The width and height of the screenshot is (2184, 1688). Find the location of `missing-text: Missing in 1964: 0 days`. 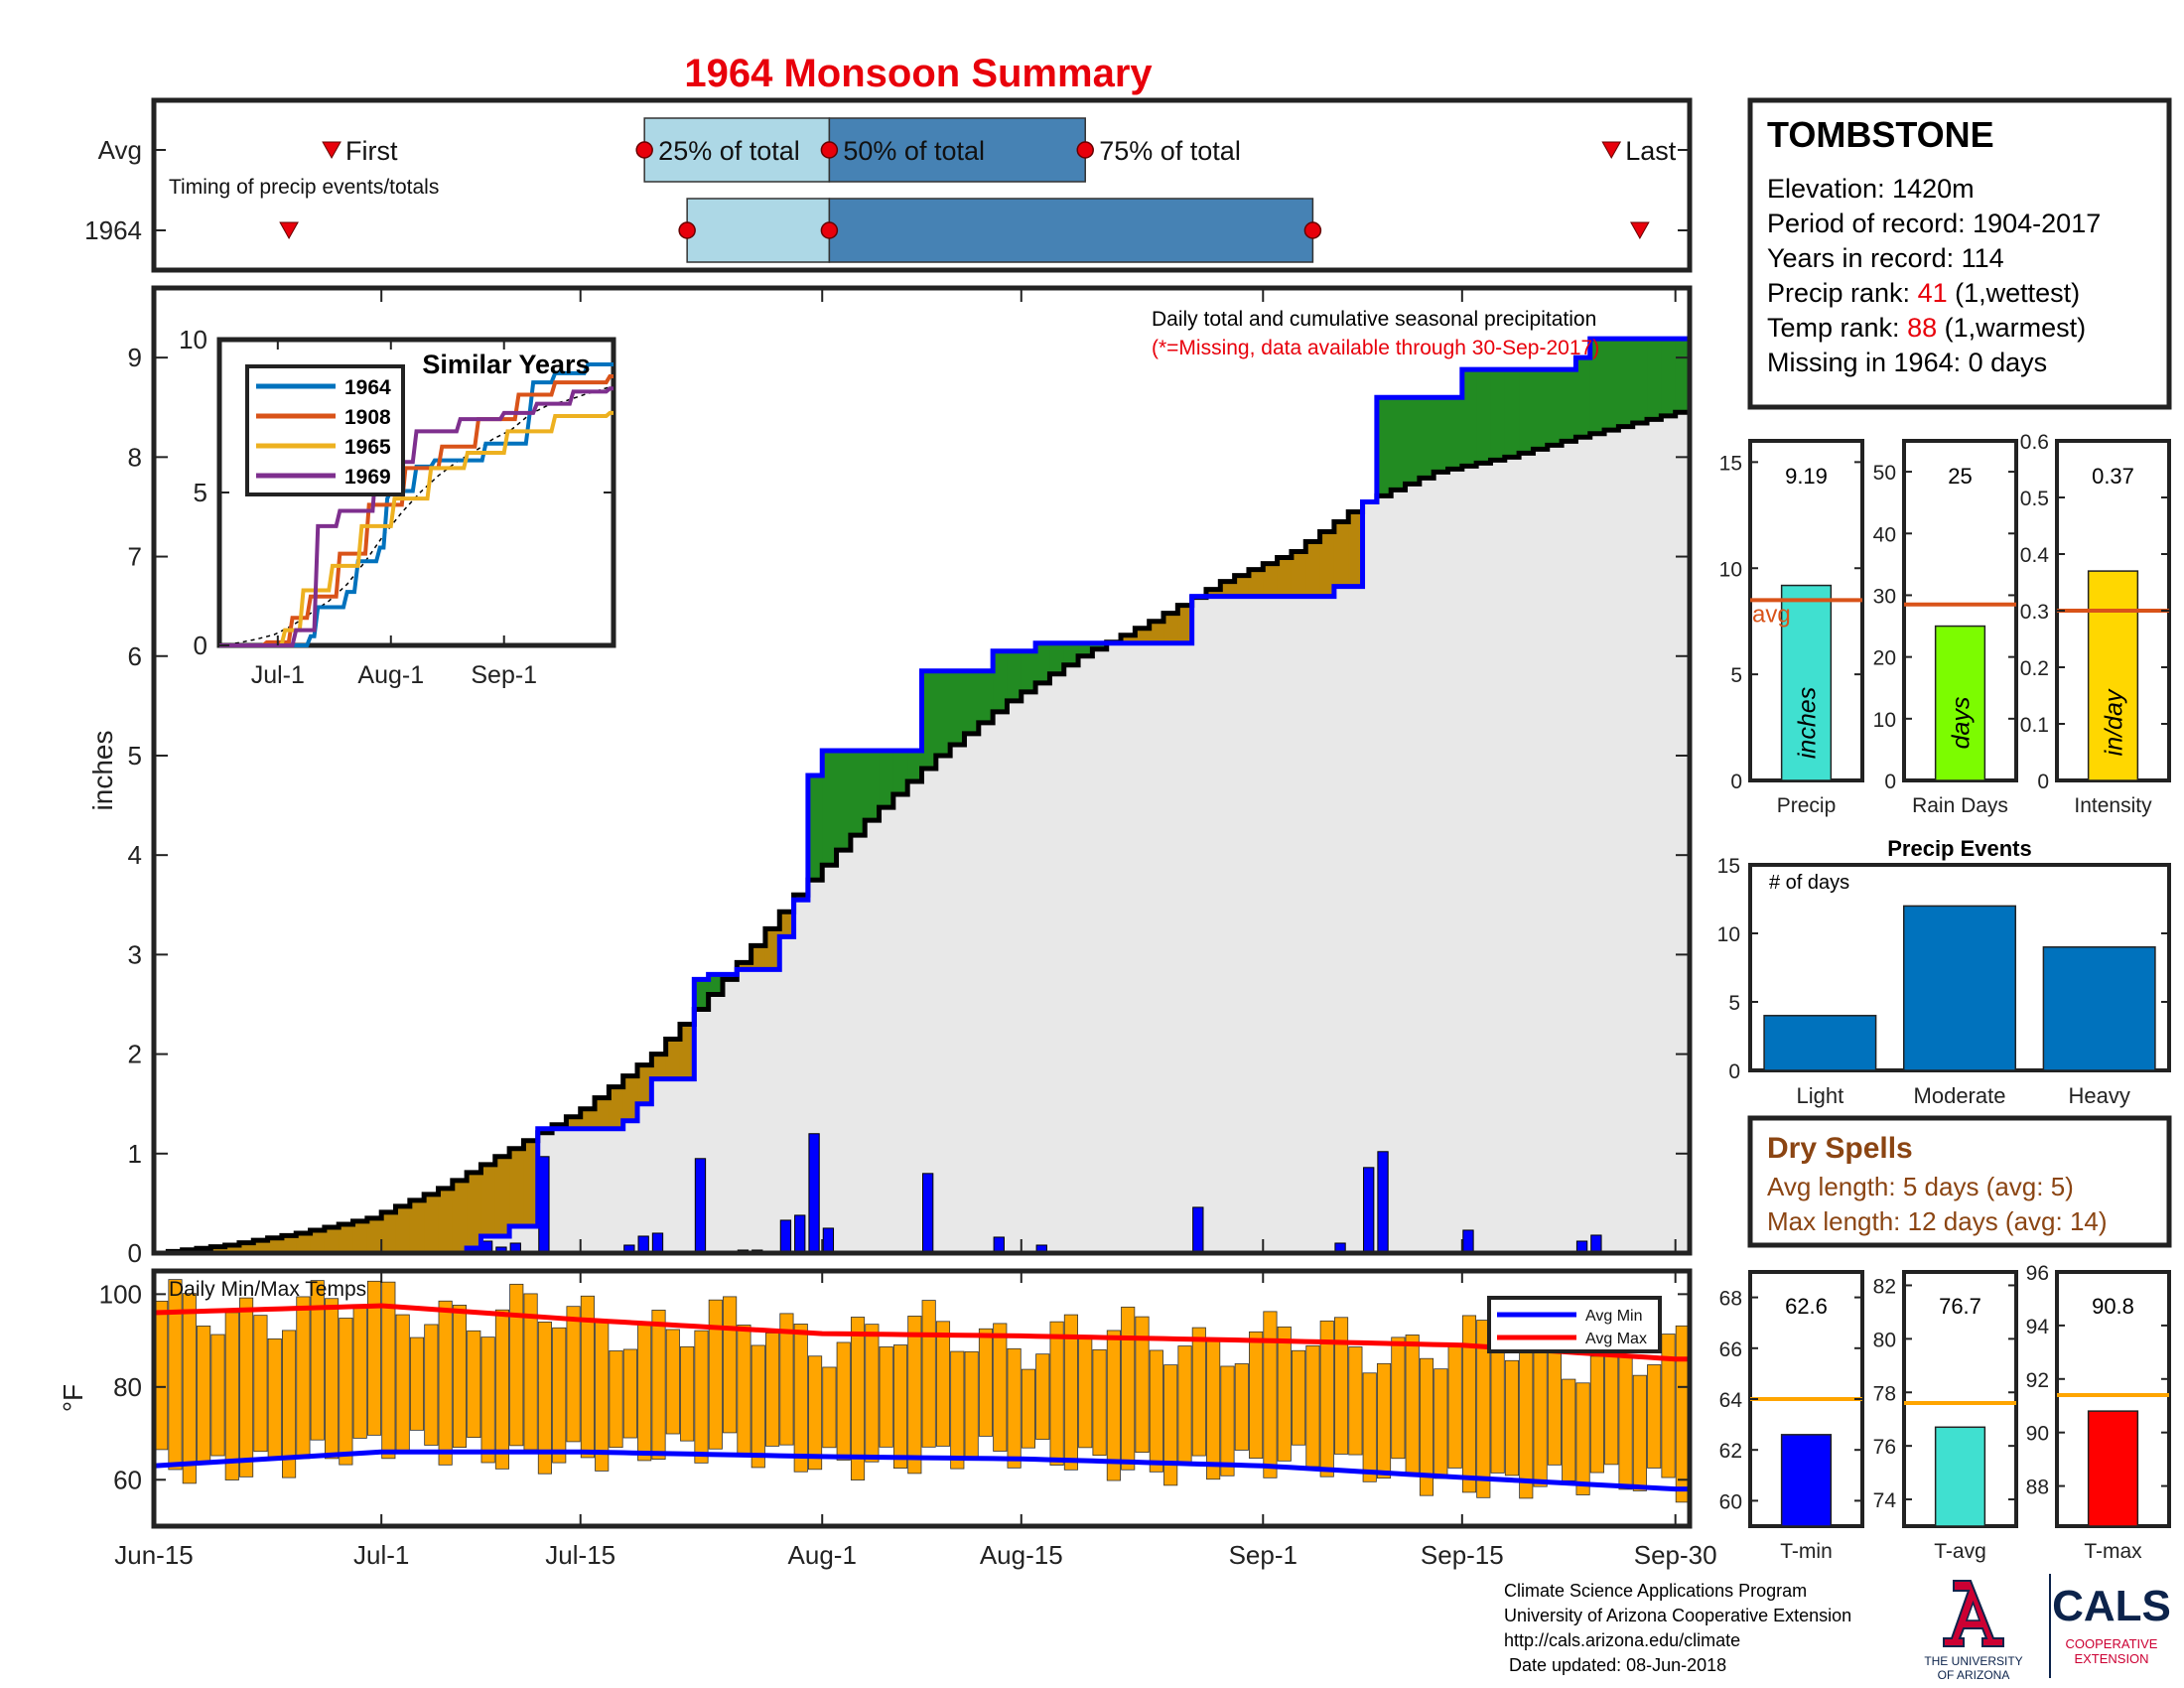

missing-text: Missing in 1964: 0 days is located at coordinates (1907, 362).